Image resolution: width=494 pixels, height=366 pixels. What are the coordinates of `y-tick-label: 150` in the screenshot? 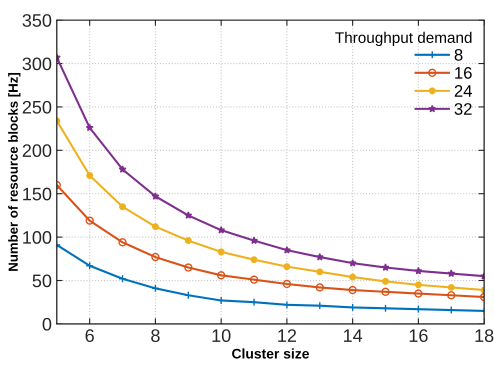 It's located at (37, 194).